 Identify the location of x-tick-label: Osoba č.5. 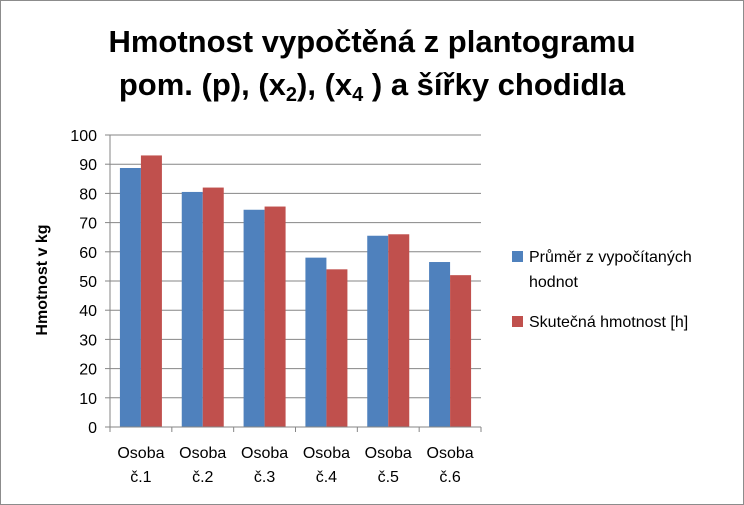
(388, 465).